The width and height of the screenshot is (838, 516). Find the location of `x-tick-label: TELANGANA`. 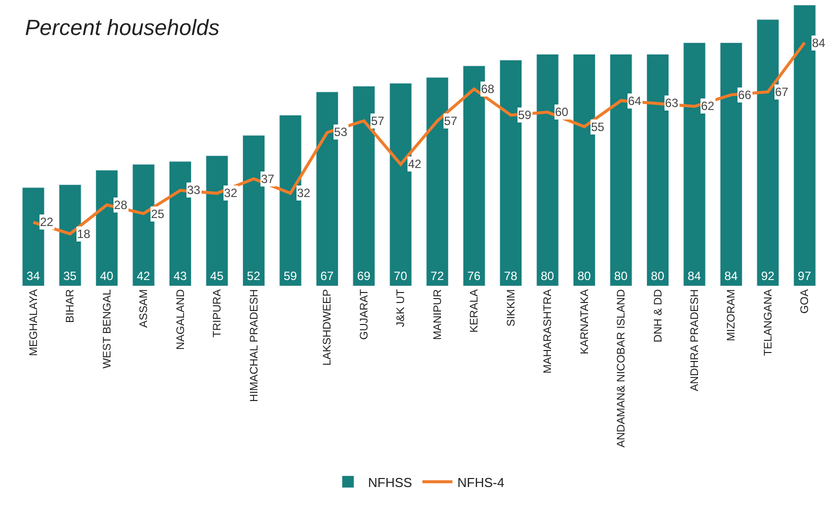

x-tick-label: TELANGANA is located at coordinates (768, 322).